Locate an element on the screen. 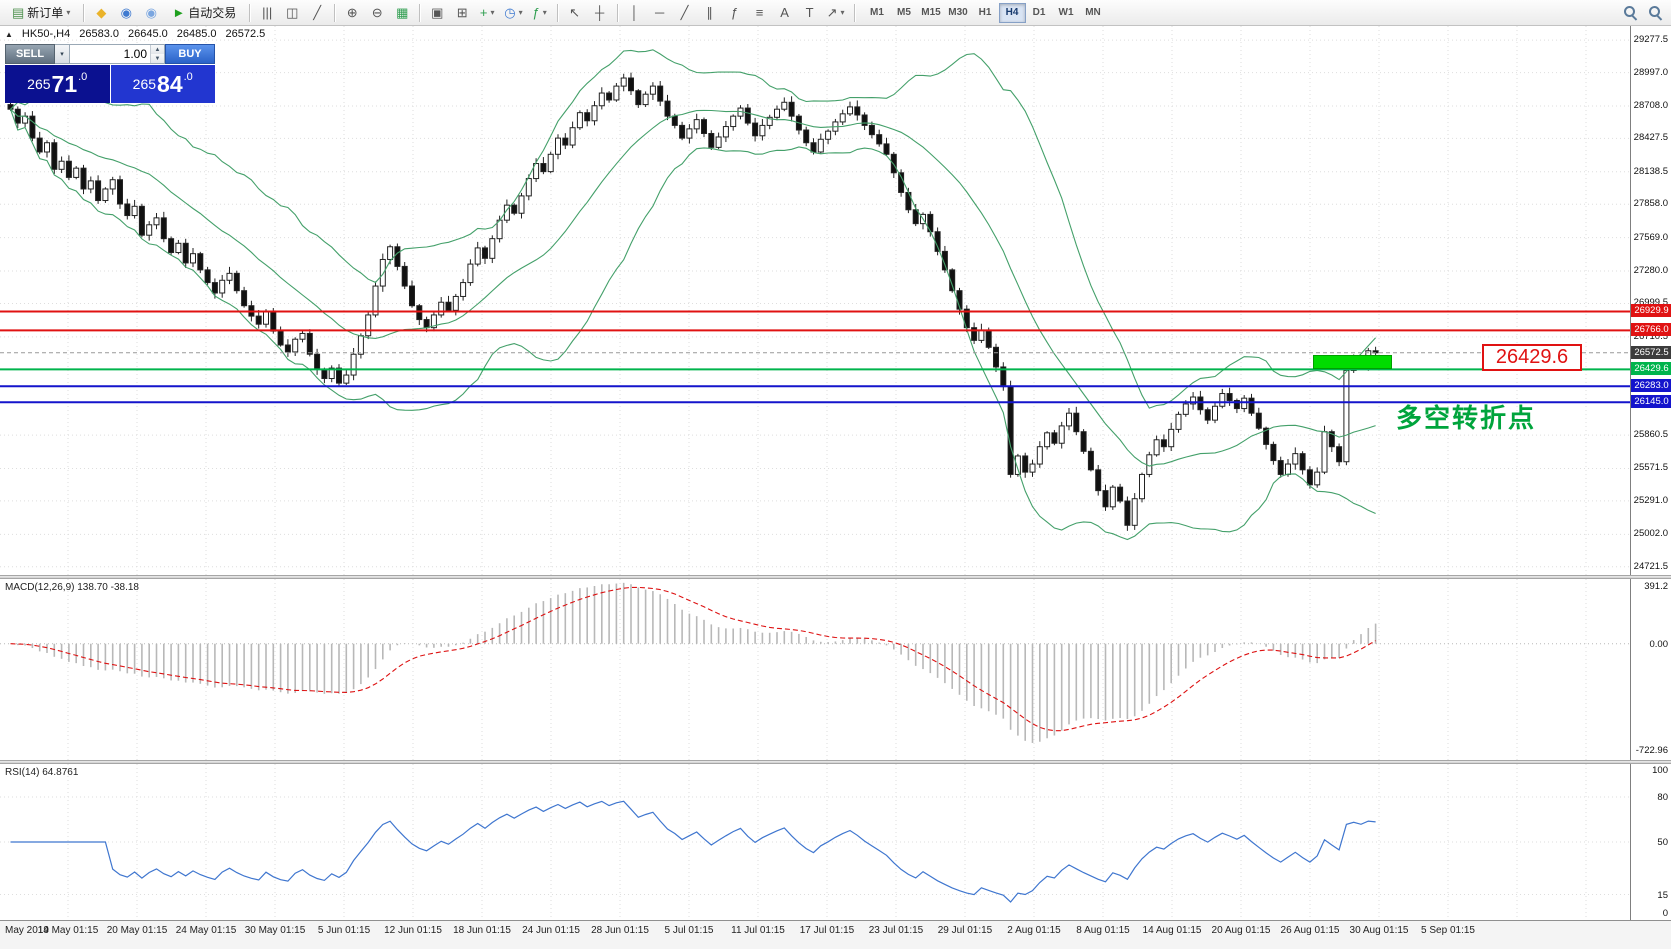 The width and height of the screenshot is (1671, 949). price-tag: 26572.5 is located at coordinates (1651, 352).